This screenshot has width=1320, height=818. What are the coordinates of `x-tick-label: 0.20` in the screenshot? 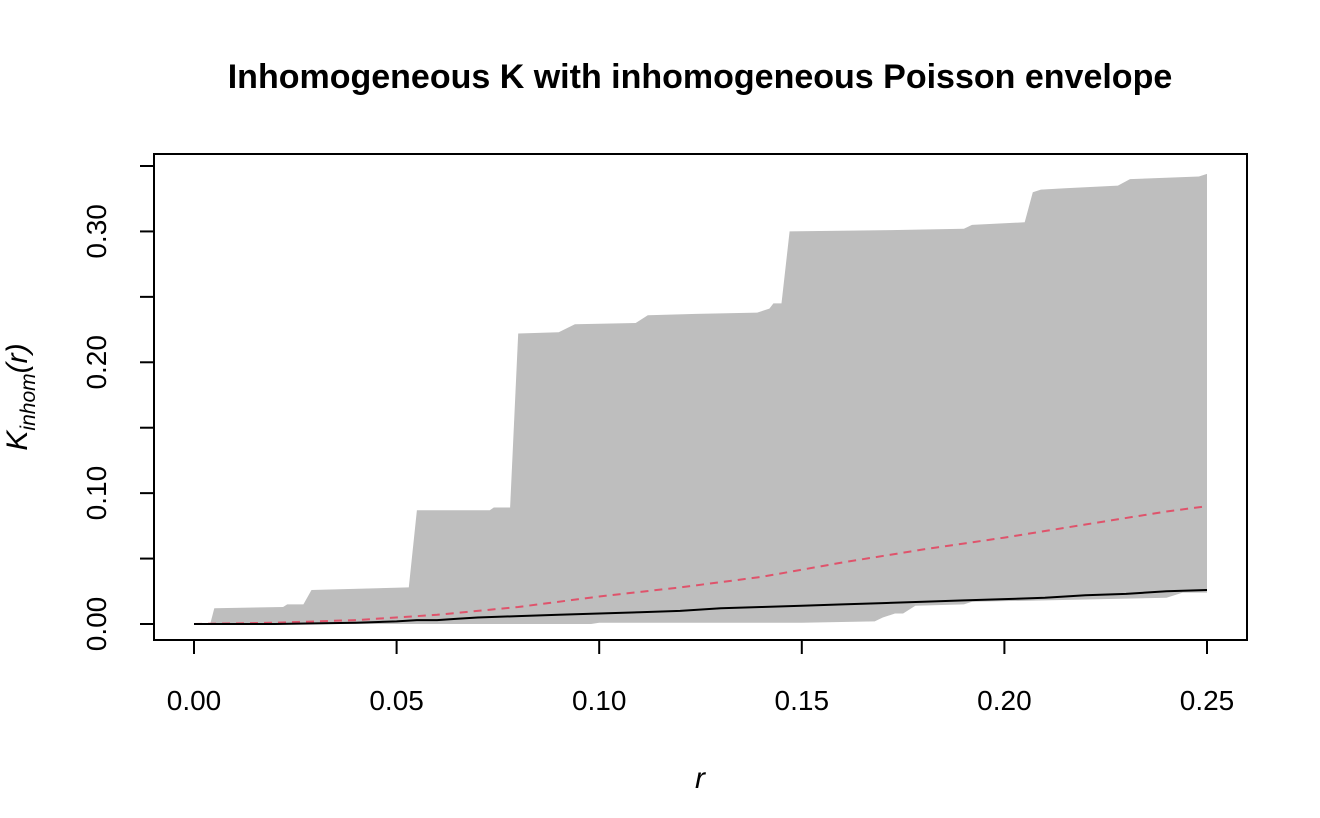 It's located at (1004, 700).